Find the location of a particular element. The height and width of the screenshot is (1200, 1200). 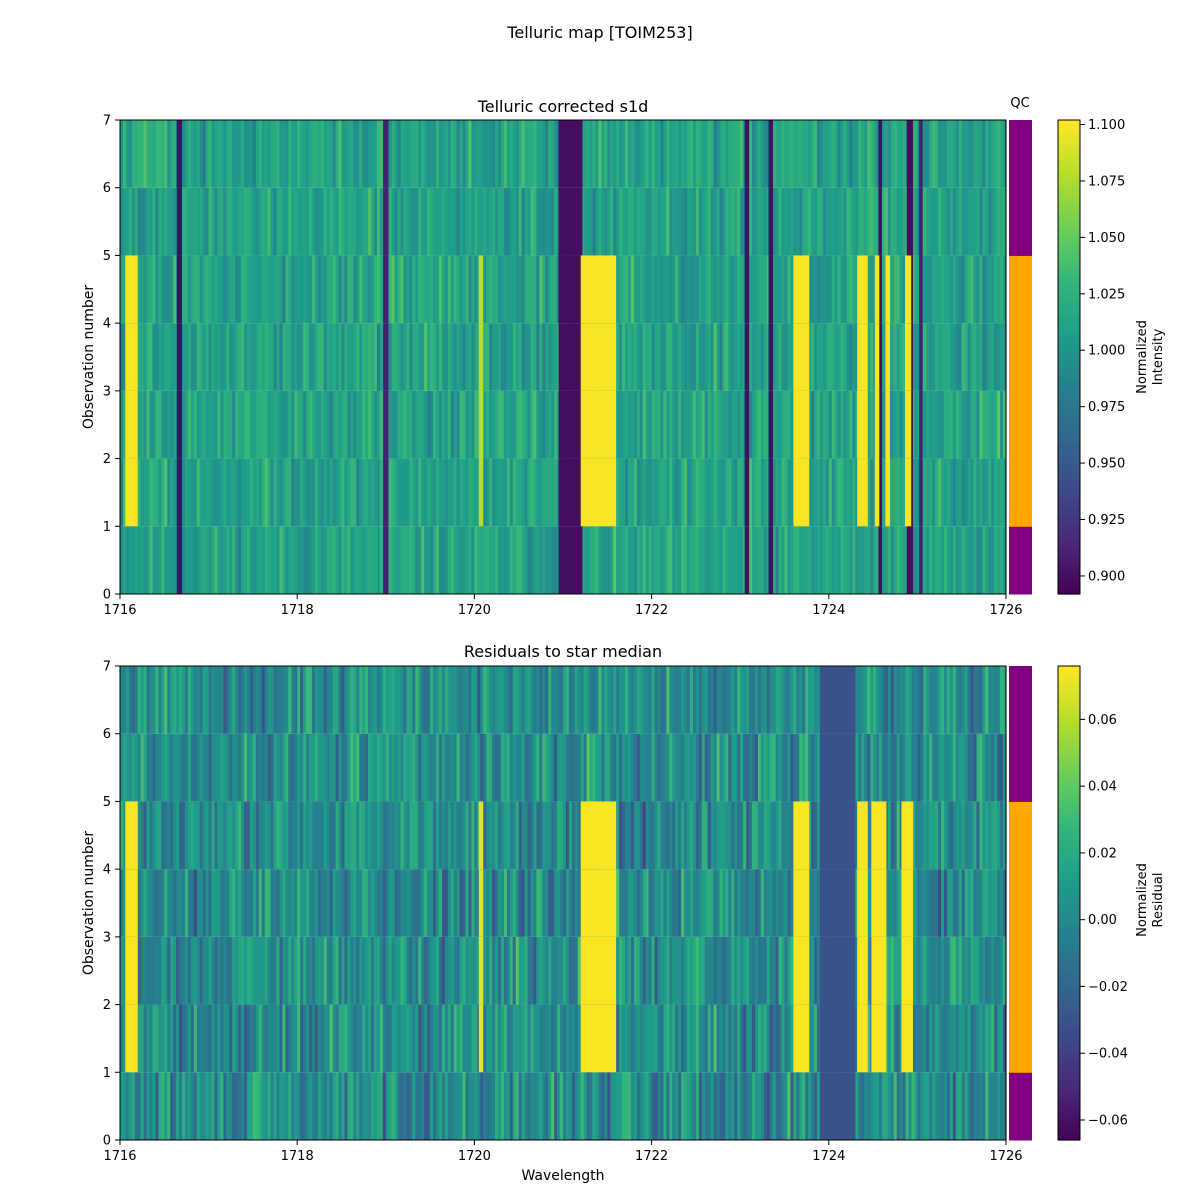

qc-cell is located at coordinates (1020, 425).